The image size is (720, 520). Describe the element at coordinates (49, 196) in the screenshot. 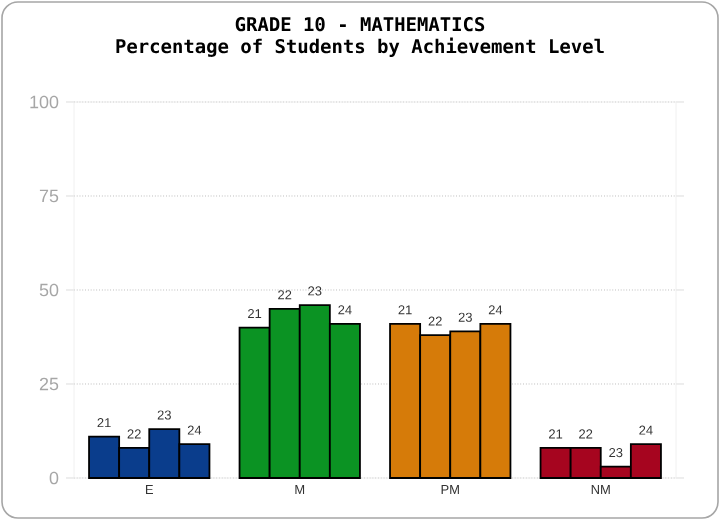

I see `y-tick-label: 75` at that location.